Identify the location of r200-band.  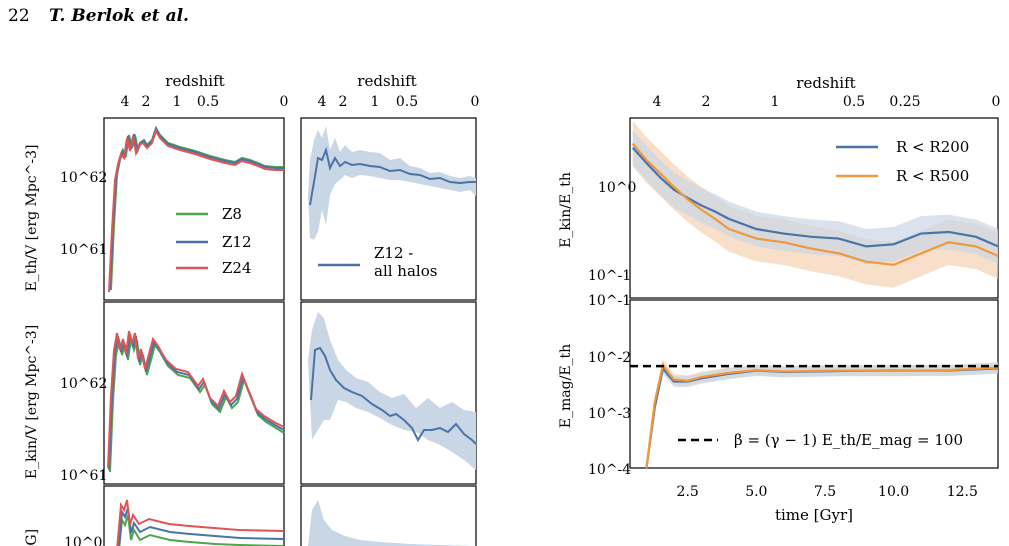
(815, 197).